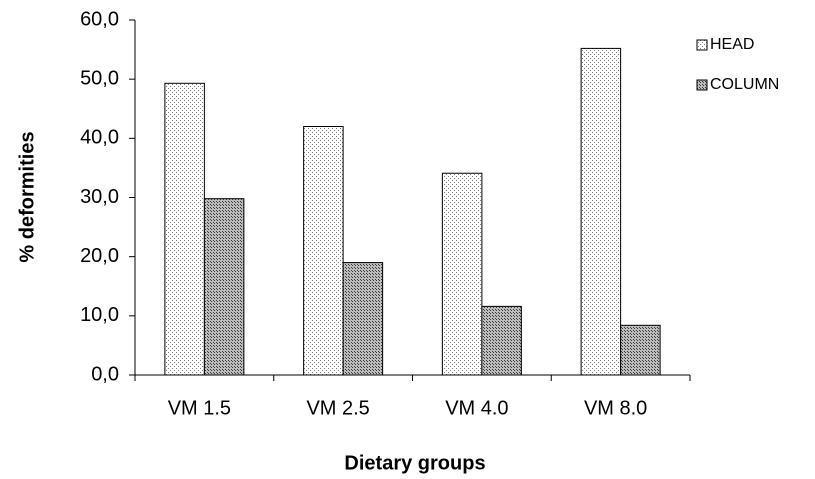  I want to click on x-tick-label: VM 8.0, so click(615, 408).